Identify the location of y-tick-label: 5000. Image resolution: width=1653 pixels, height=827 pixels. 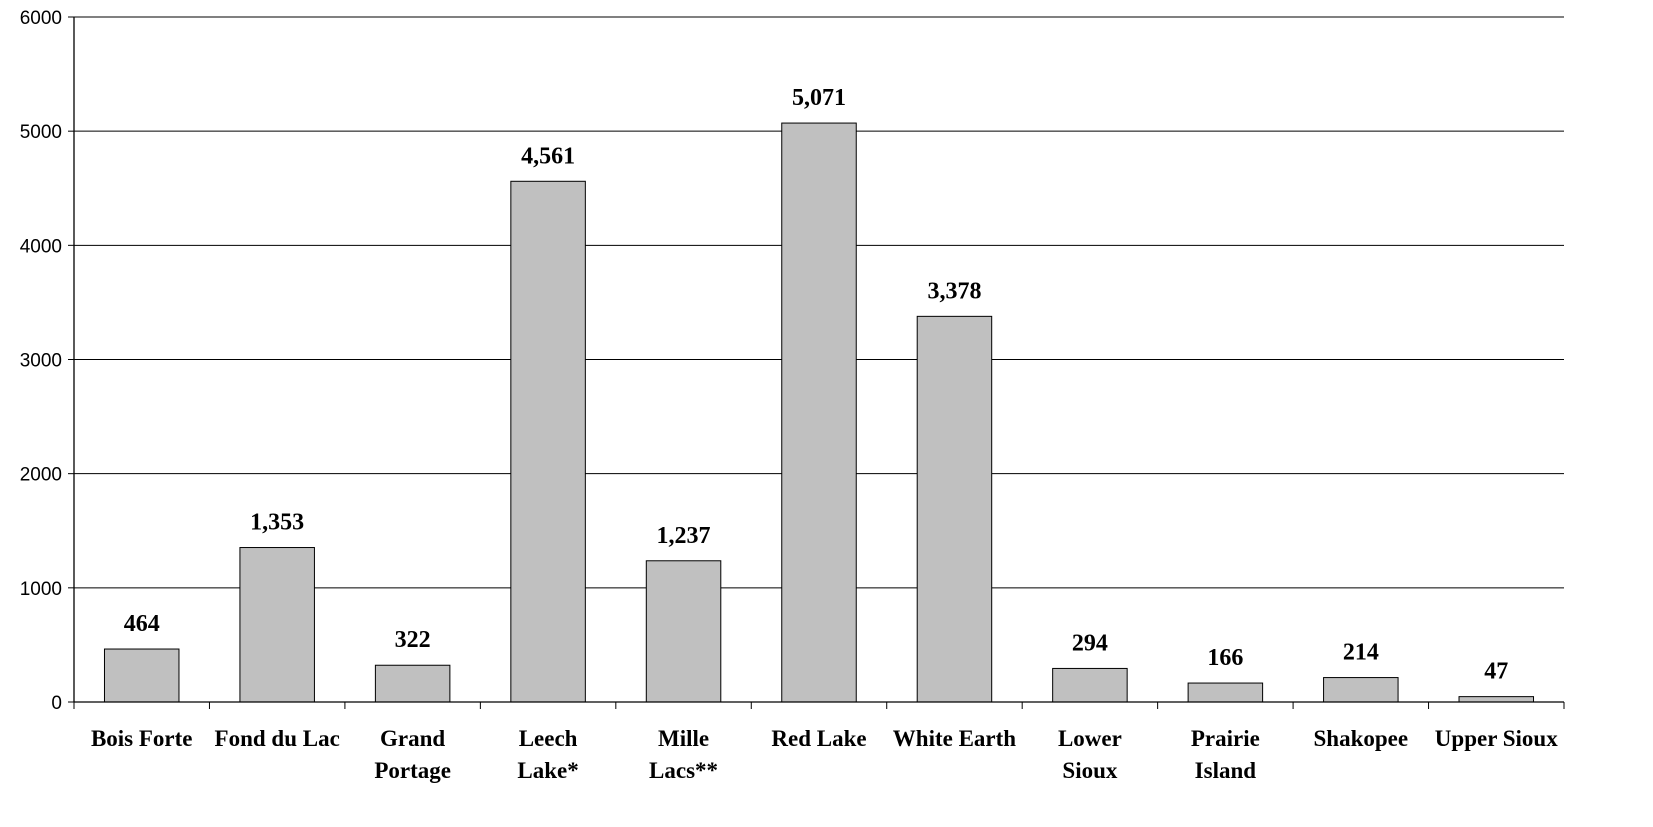
(41, 132).